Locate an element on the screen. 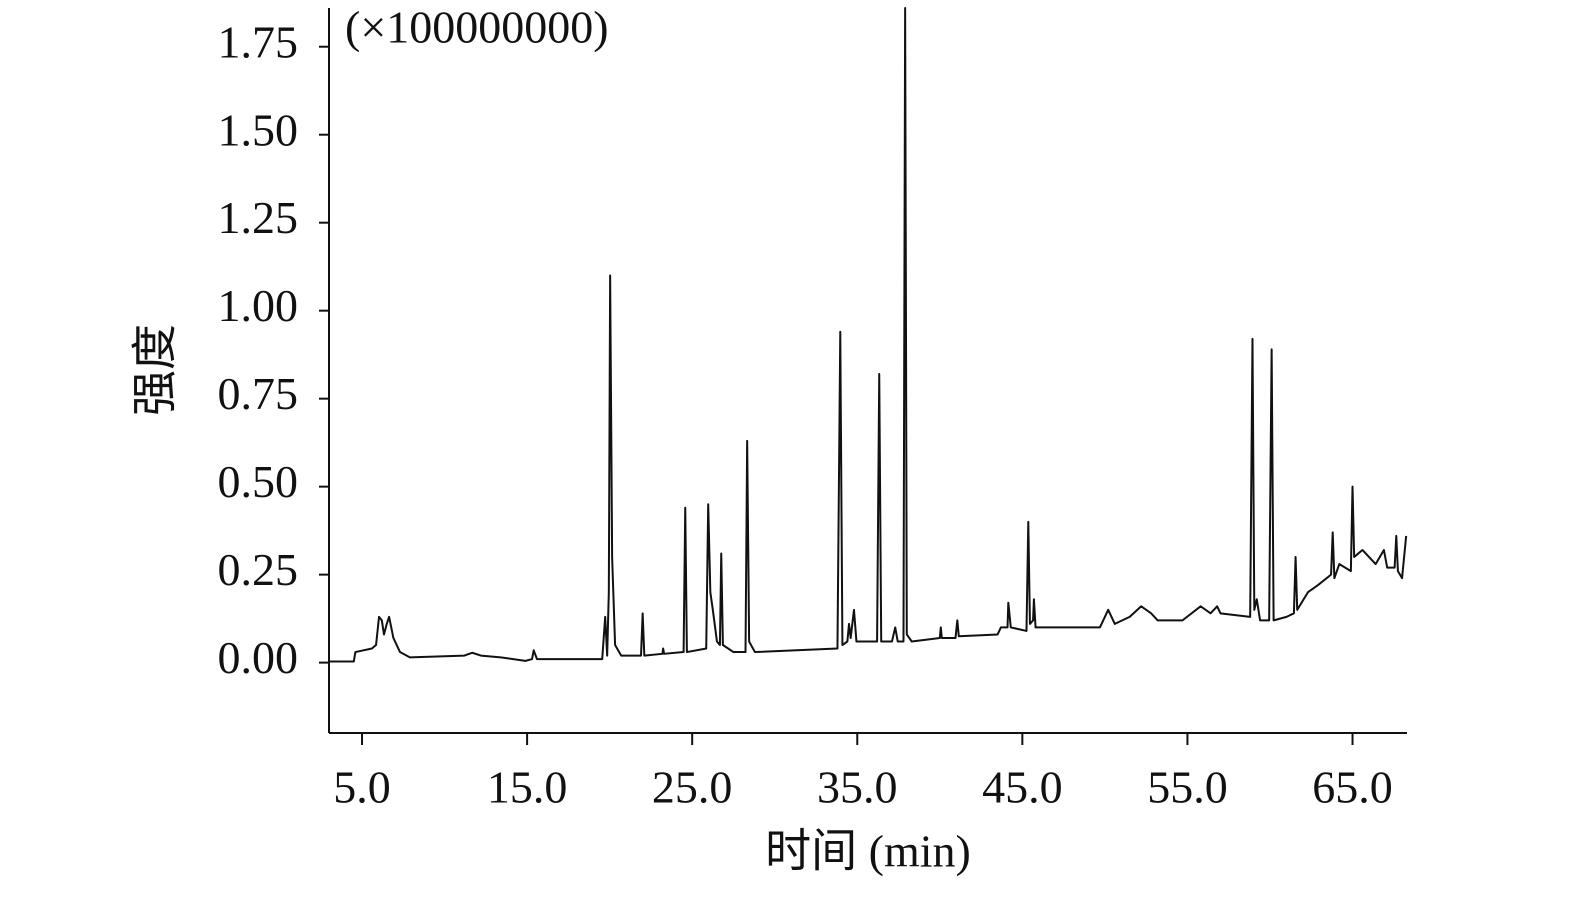  x-tick-label: 25.0 is located at coordinates (692, 787).